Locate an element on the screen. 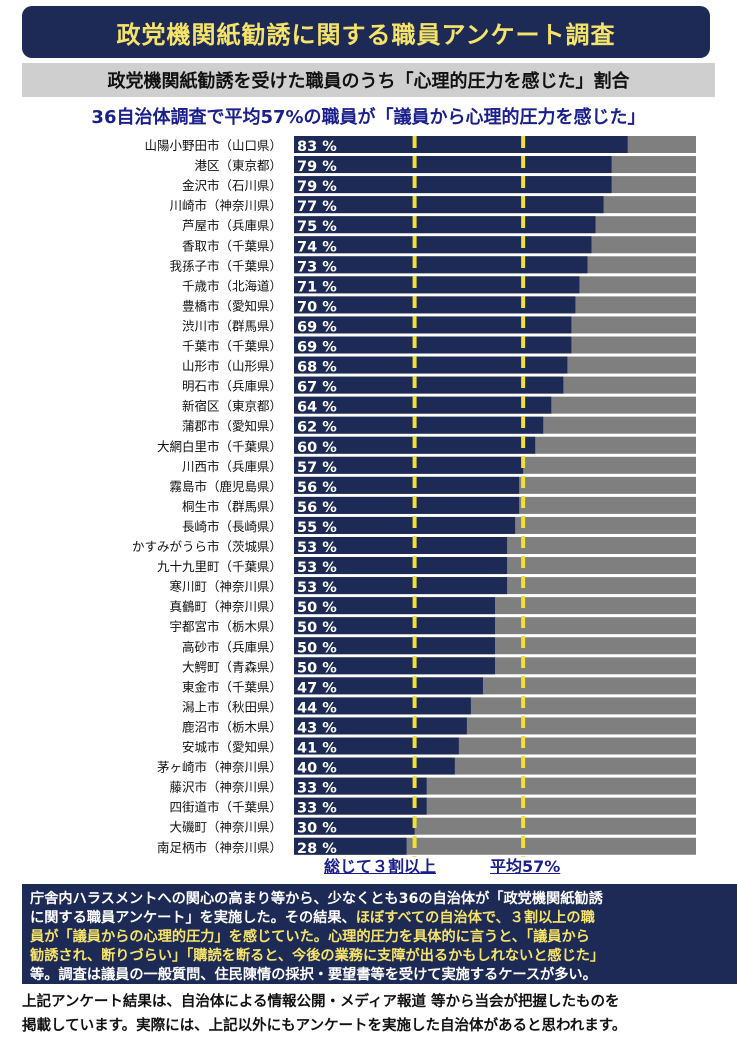  category-label: 新宿区（東京都） is located at coordinates (232, 406).